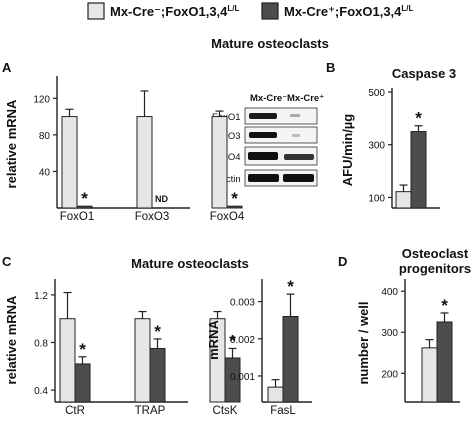  Describe the element at coordinates (296, 135) in the screenshot. I see `band-foxo3-ko` at that location.